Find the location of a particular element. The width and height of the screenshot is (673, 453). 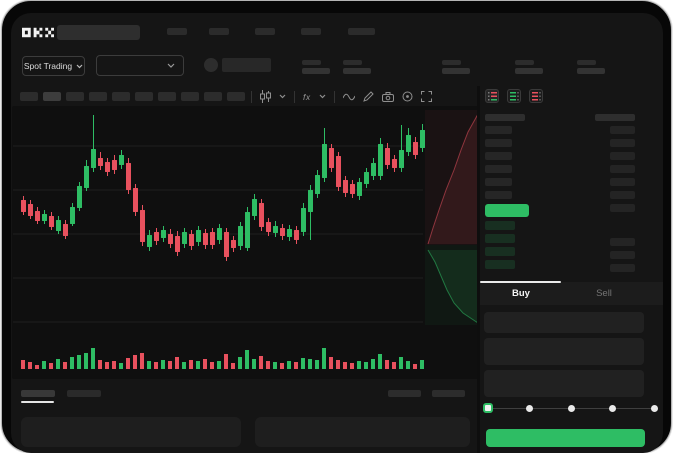

topnav-search-placeholder is located at coordinates (98, 32).